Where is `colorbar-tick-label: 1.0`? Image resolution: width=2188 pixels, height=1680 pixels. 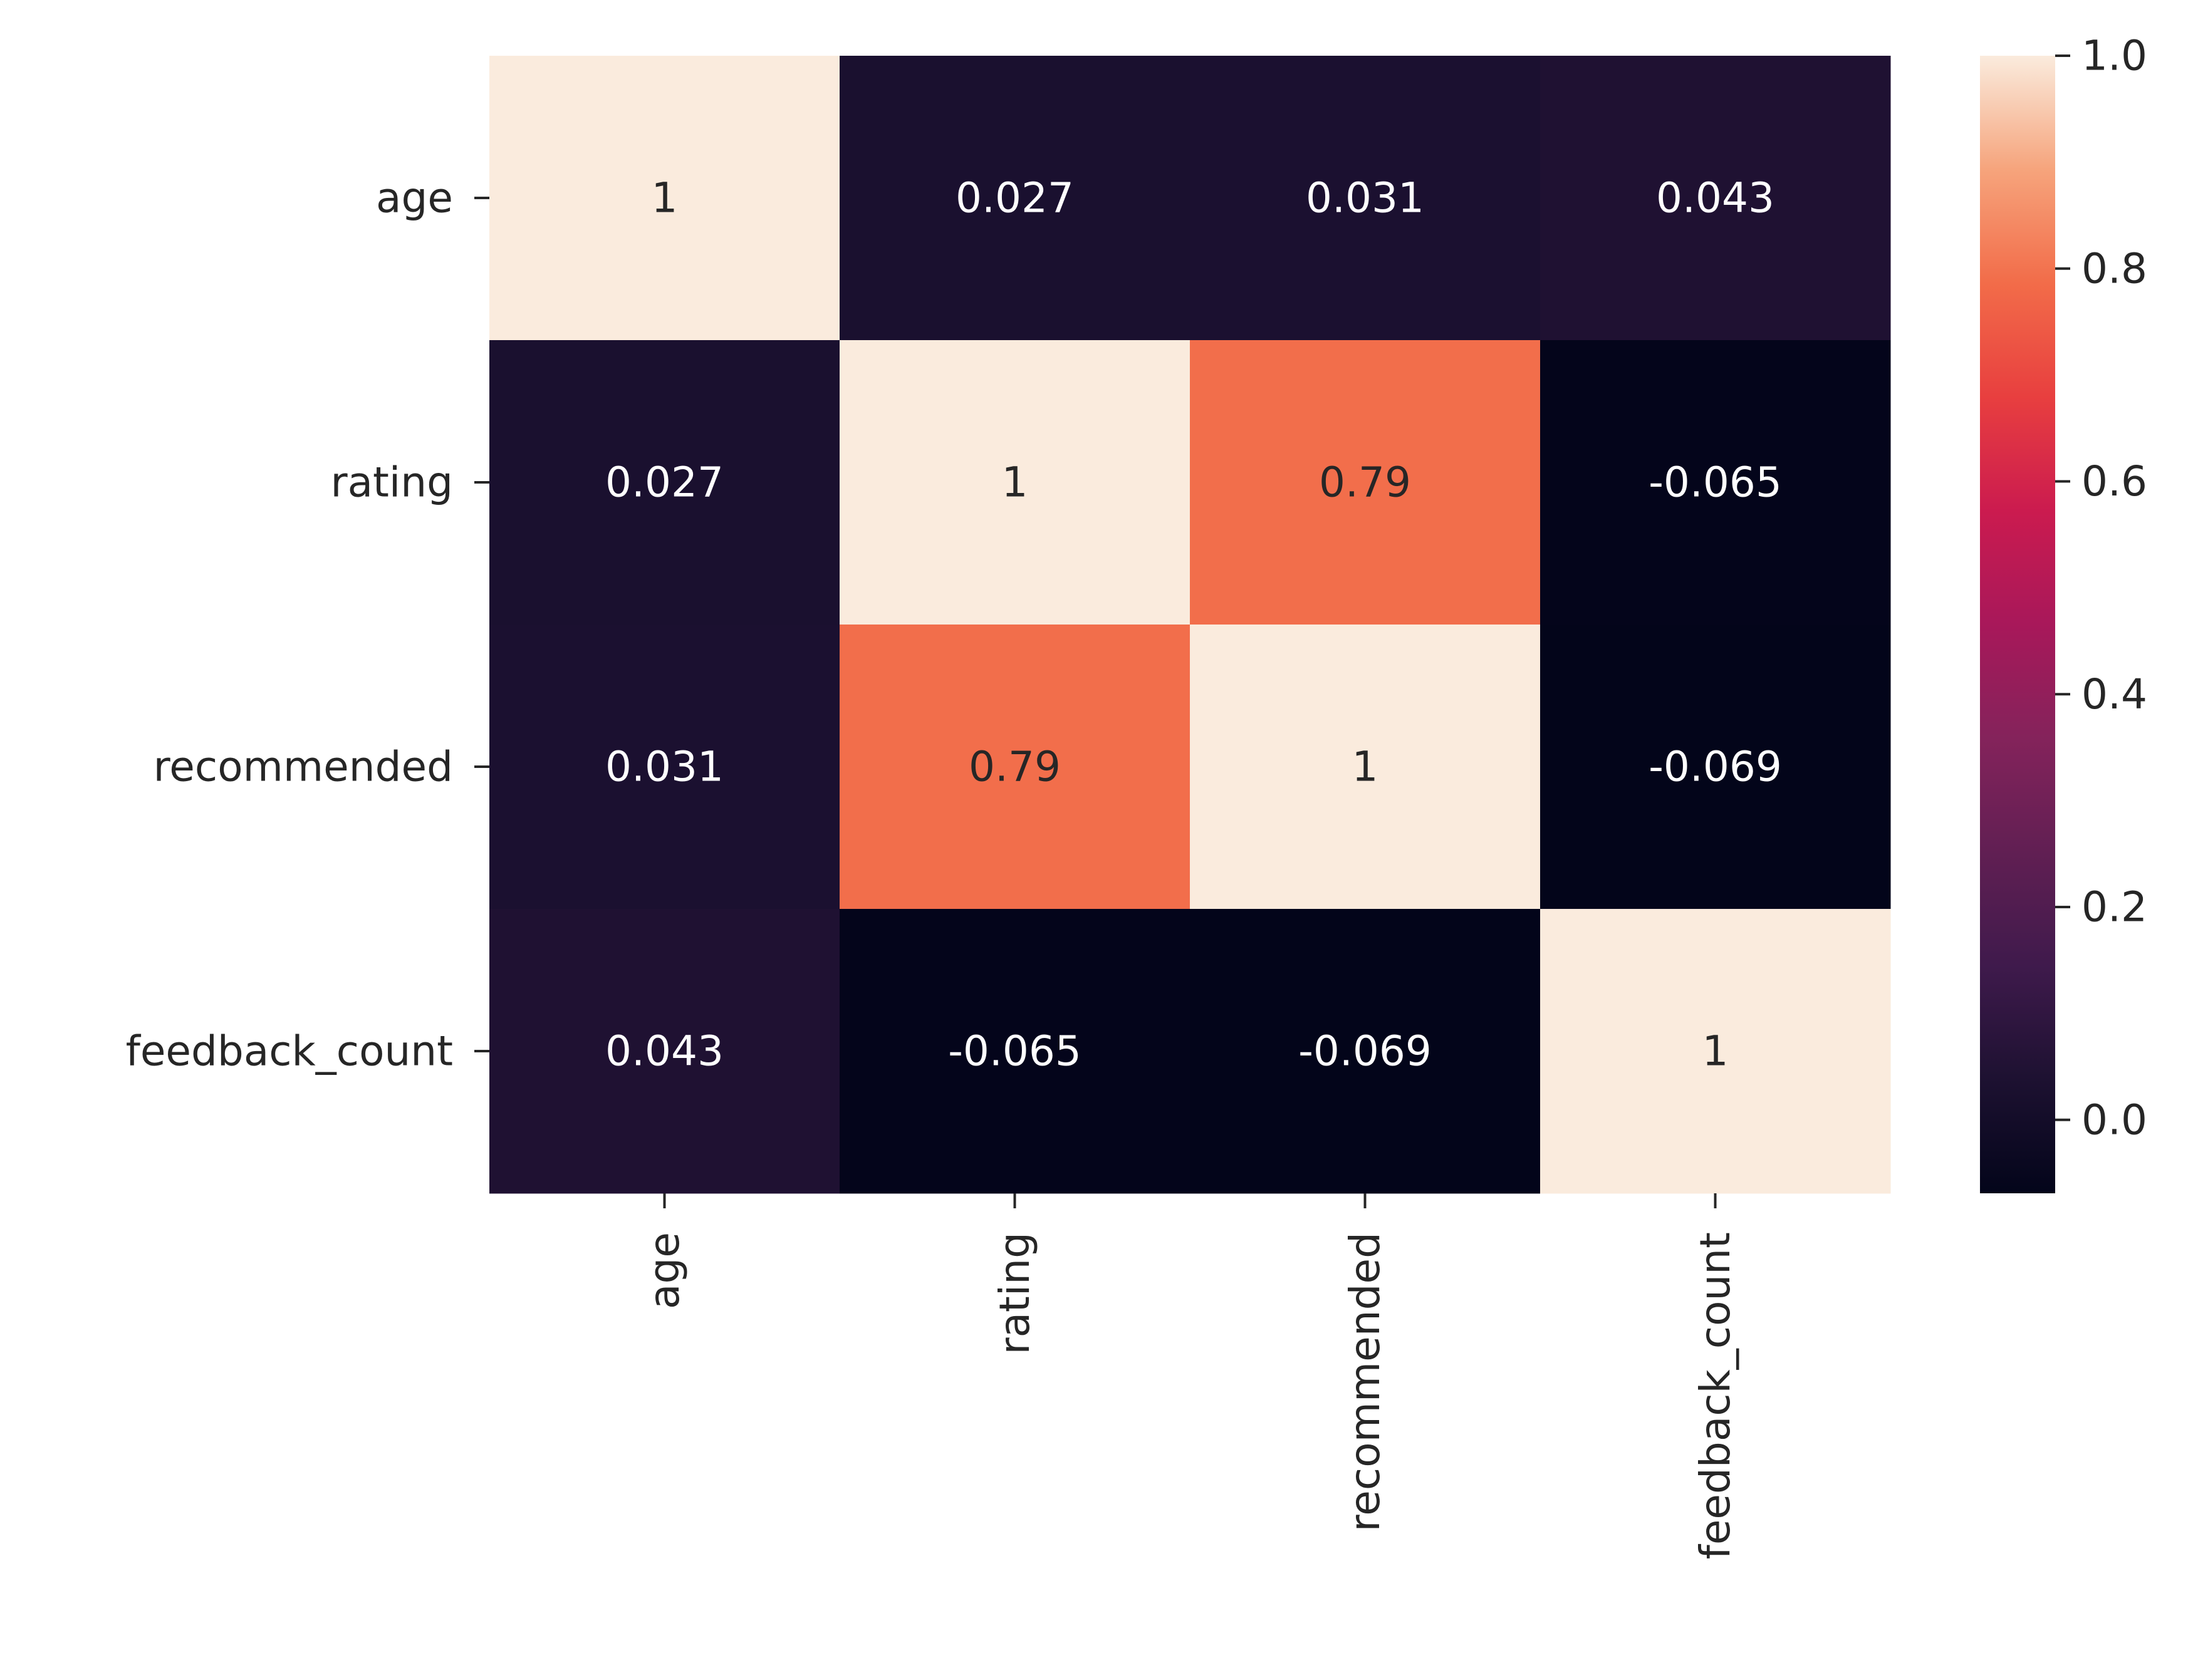
colorbar-tick-label: 1.0 is located at coordinates (2114, 56).